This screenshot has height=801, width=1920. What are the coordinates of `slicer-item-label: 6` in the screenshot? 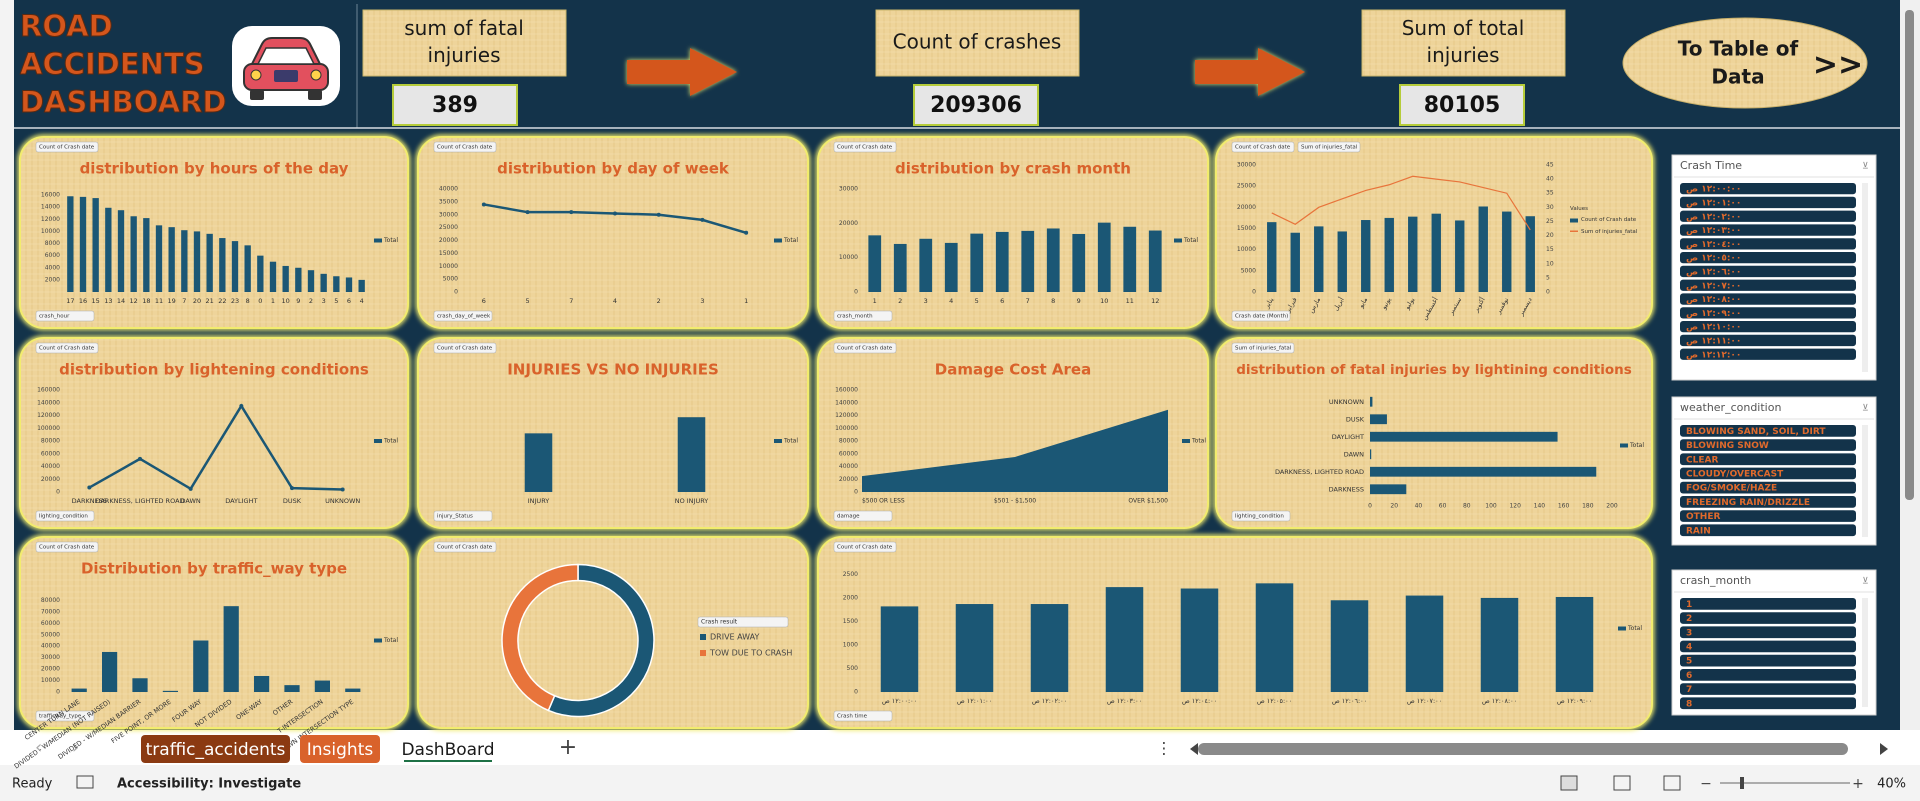 It's located at (1689, 676).